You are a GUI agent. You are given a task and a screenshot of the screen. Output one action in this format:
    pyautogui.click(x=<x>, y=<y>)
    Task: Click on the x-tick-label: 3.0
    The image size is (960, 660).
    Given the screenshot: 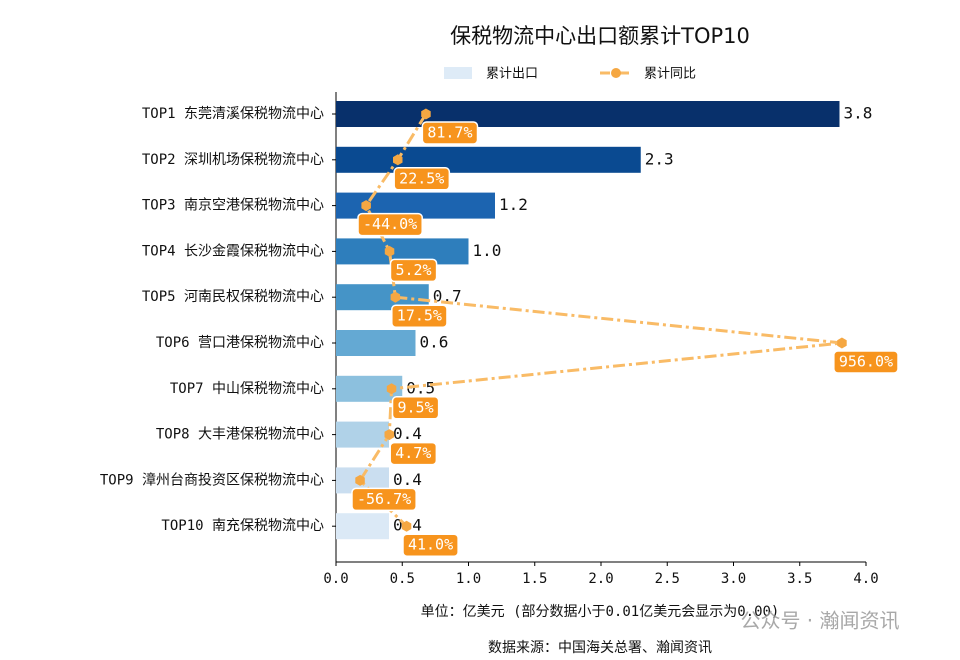 What is the action you would take?
    pyautogui.click(x=733, y=579)
    